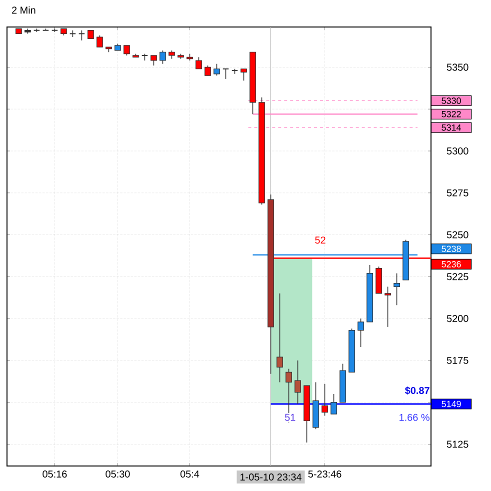 Image resolution: width=491 pixels, height=491 pixels. I want to click on ref-line-label: 5149, so click(451, 404).